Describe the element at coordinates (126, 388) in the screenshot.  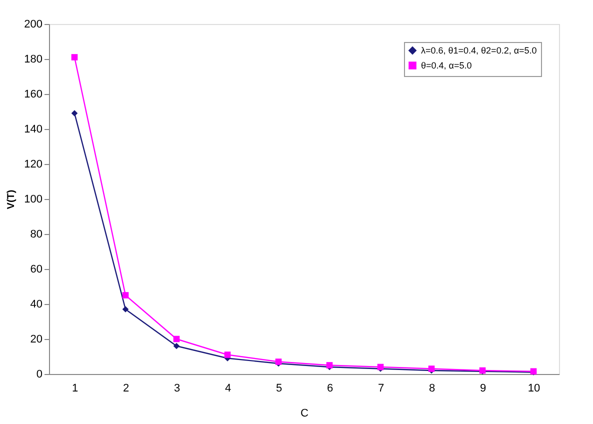
I see `x-tick-label: 2` at that location.